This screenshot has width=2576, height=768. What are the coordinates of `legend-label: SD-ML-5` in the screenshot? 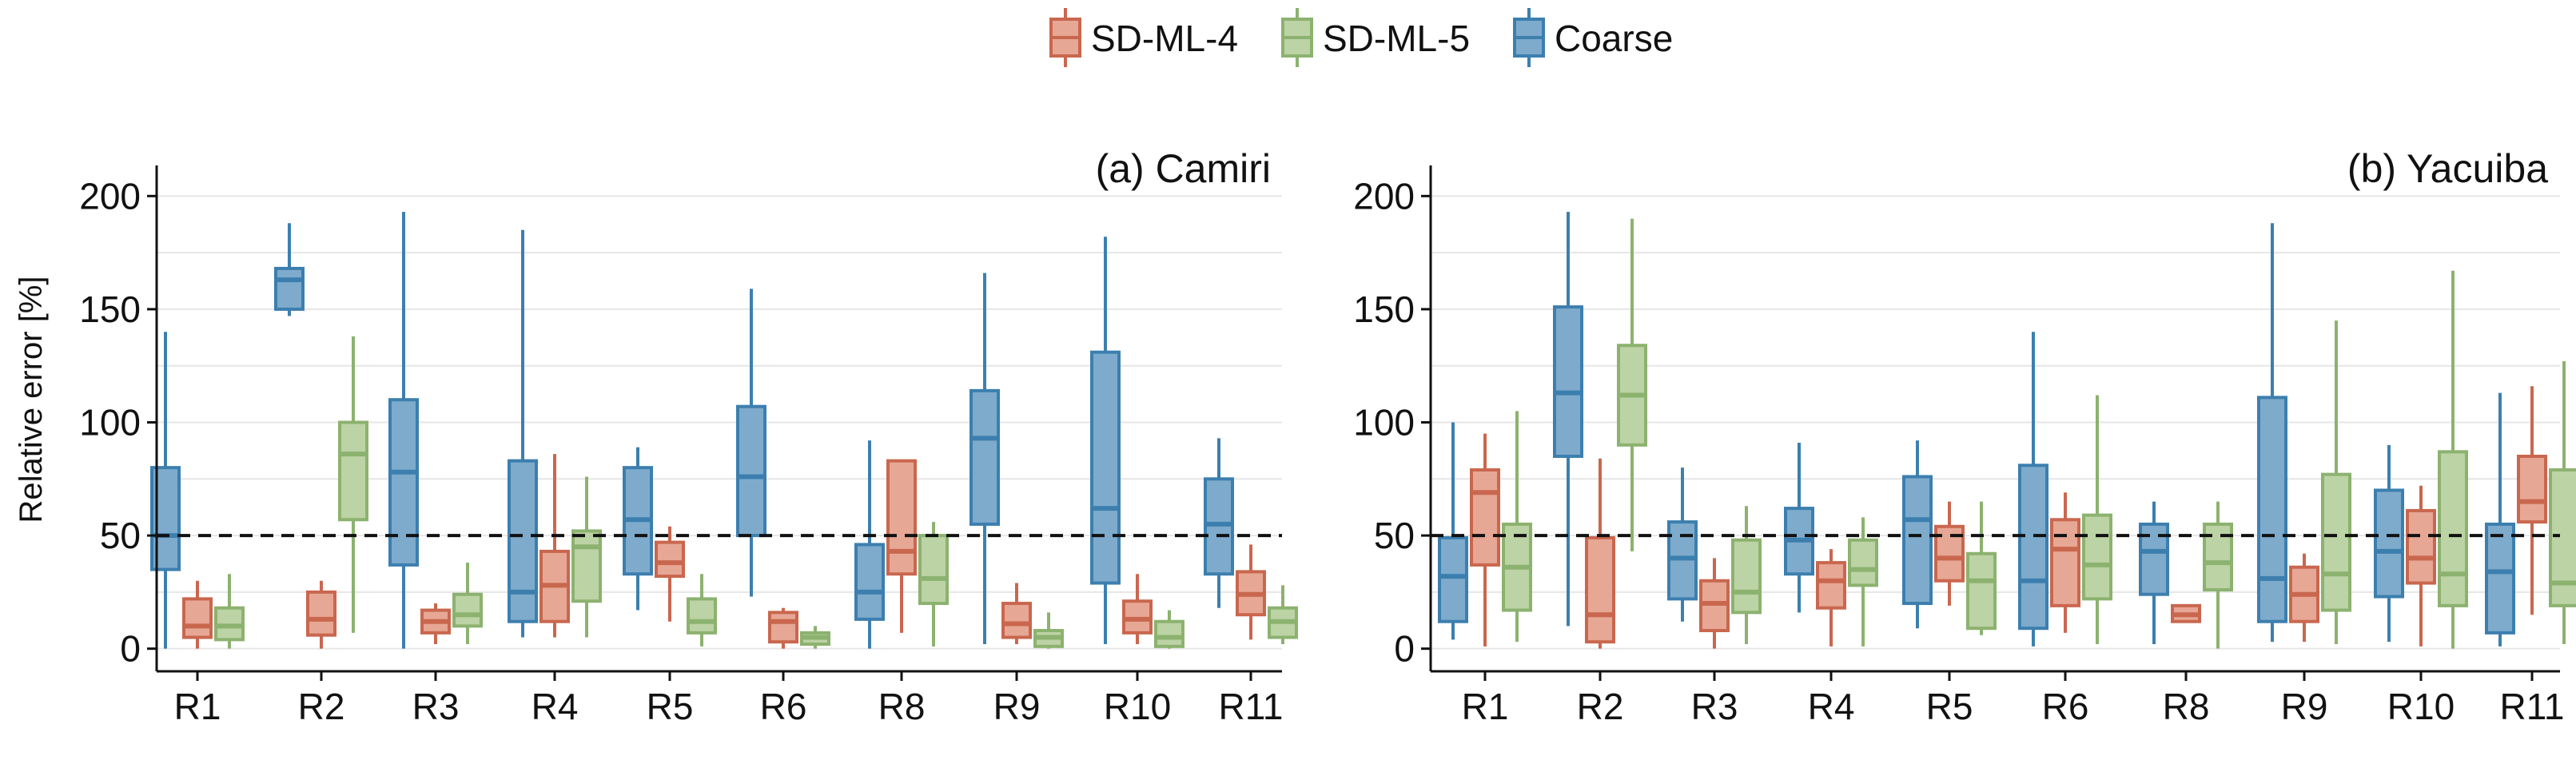 It's located at (1396, 38).